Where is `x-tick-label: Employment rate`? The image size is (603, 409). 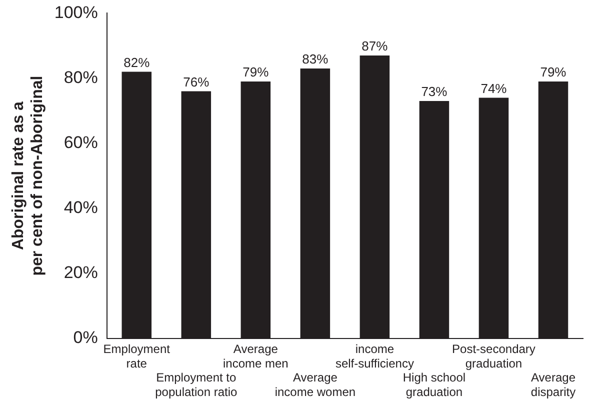
x-tick-label: Employment rate is located at coordinates (137, 356).